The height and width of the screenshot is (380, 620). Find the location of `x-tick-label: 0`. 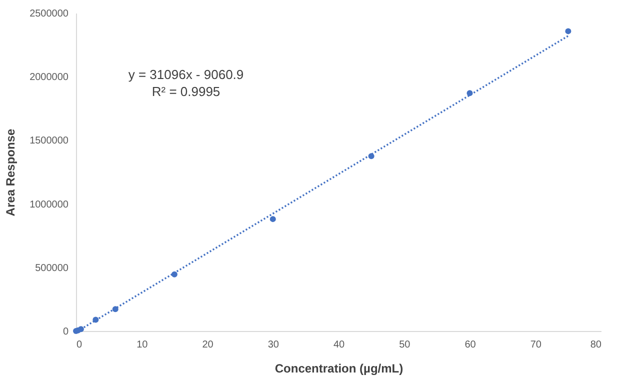

x-tick-label: 0 is located at coordinates (79, 345).